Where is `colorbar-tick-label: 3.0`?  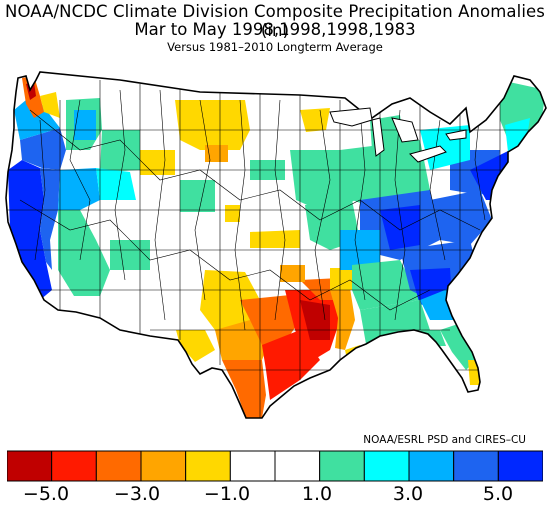 colorbar-tick-label: 3.0 is located at coordinates (408, 494).